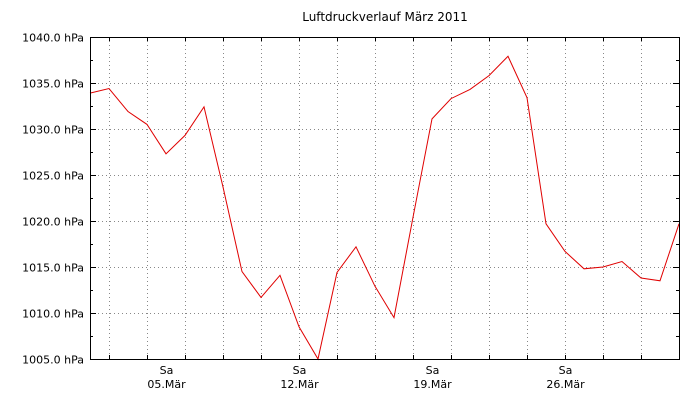 This screenshot has height=400, width=700. I want to click on y-tick-label: 1030.0 hPa, so click(53, 130).